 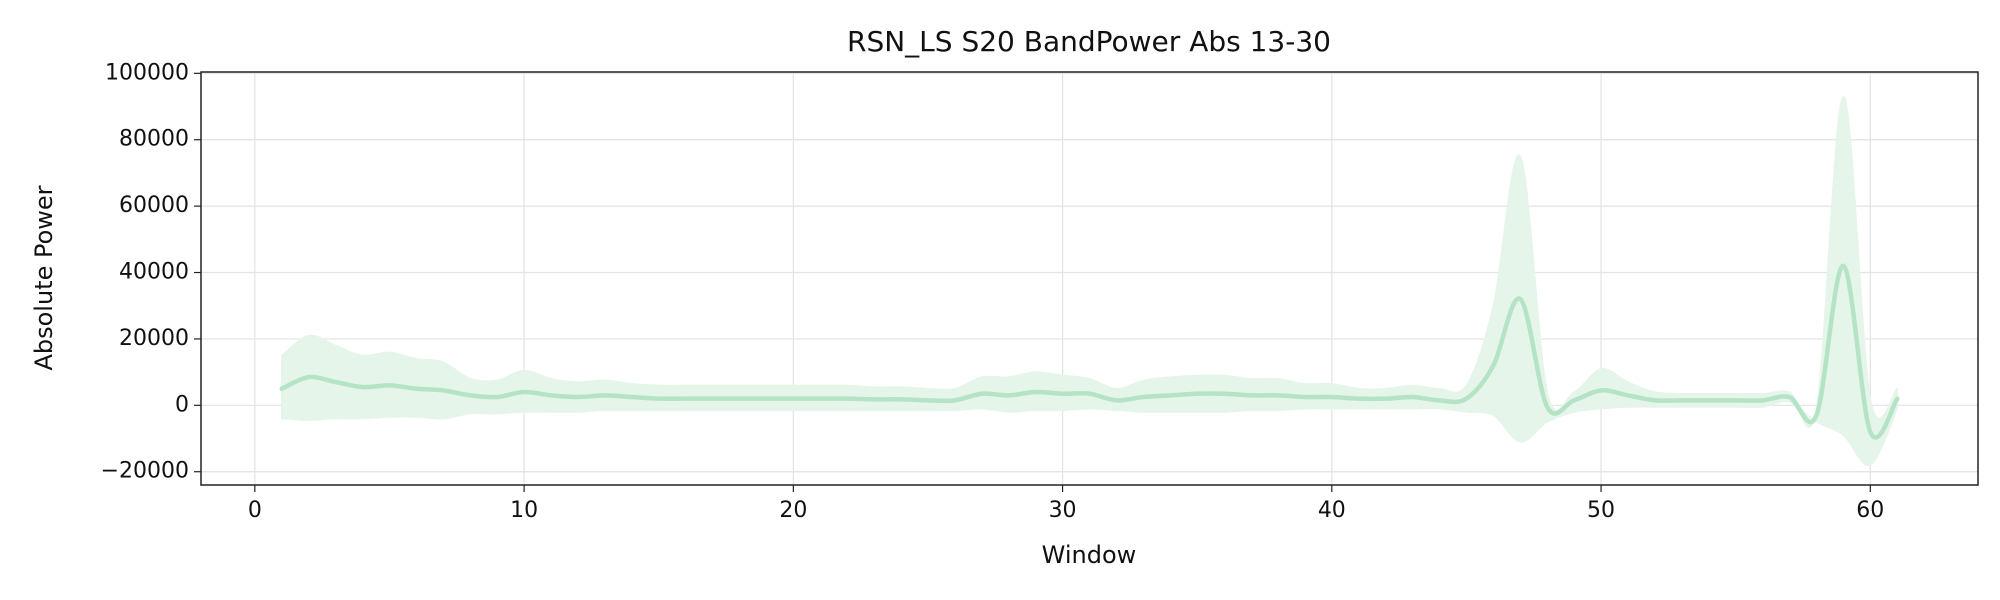 I want to click on x-tick-label: 20, so click(x=793, y=510).